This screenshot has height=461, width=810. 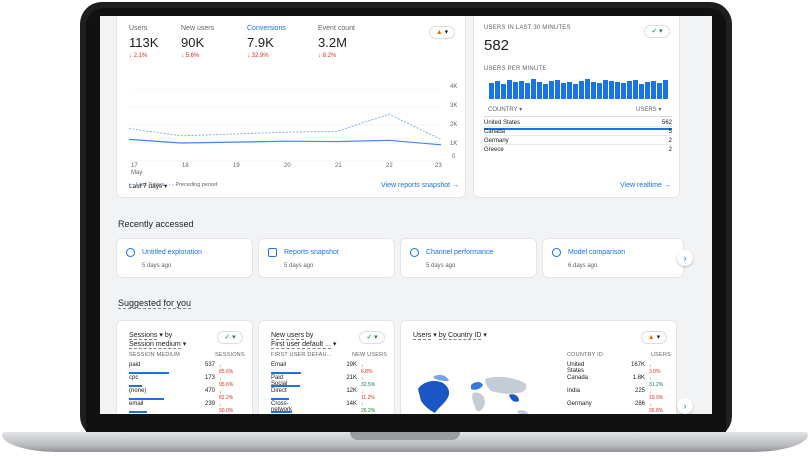 I want to click on view-realtime-link: View realtime →, so click(x=645, y=185).